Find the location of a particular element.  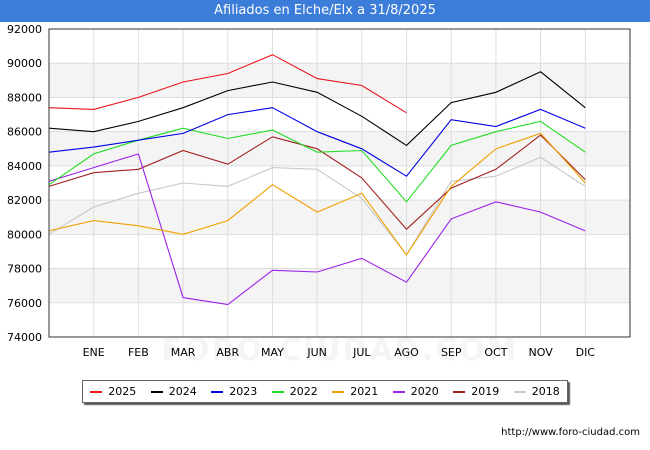

legend-item-2018: 2018 is located at coordinates (536, 391).